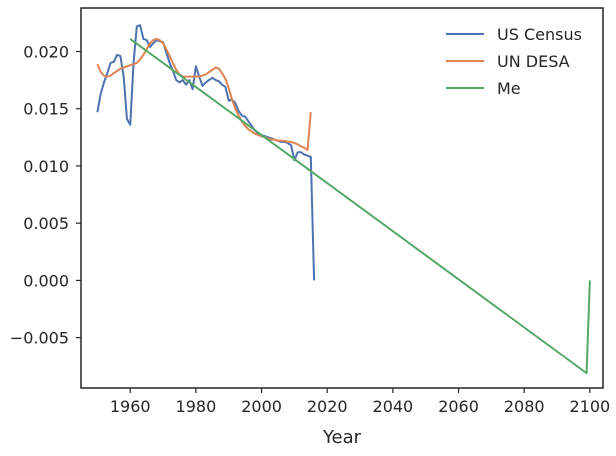  I want to click on series-line-un-desa, so click(204, 94).